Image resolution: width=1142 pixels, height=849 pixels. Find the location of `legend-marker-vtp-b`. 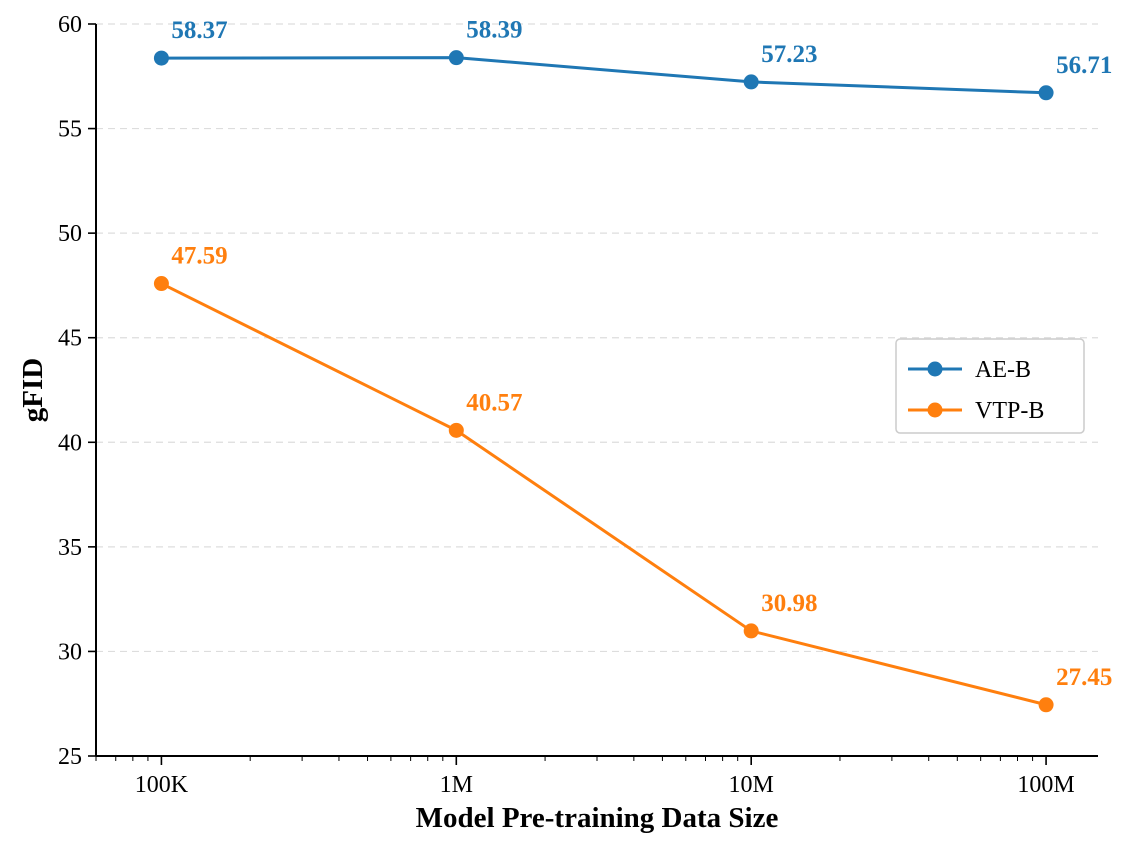

legend-marker-vtp-b is located at coordinates (935, 410).